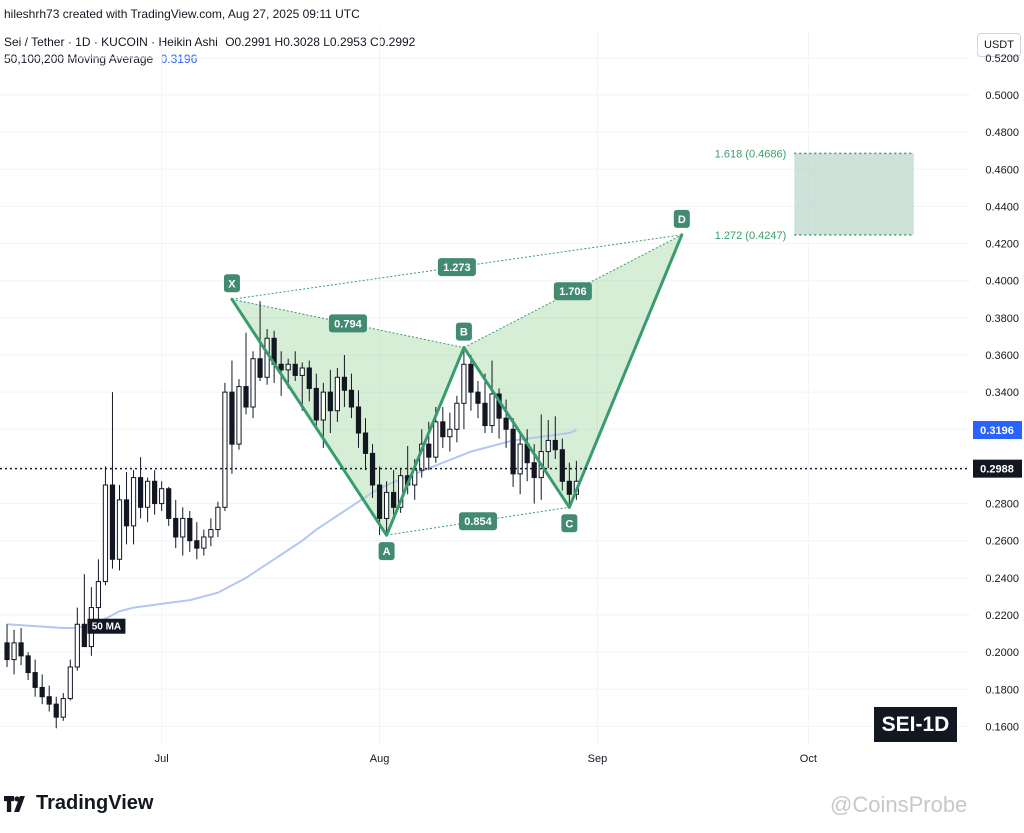  I want to click on tradingview-logo: TradingView, so click(78, 803).